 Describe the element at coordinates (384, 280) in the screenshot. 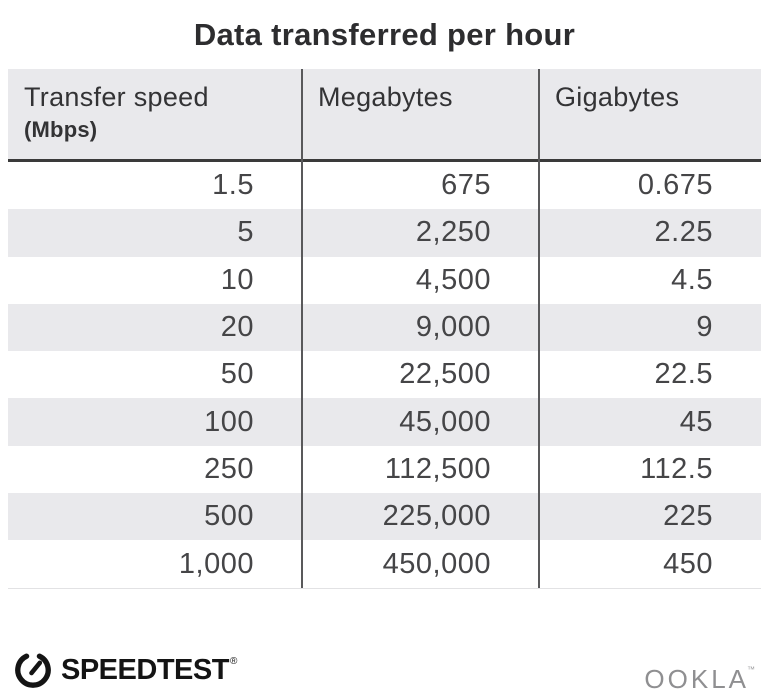

I see `table-row: 10 4,500 4.5` at that location.